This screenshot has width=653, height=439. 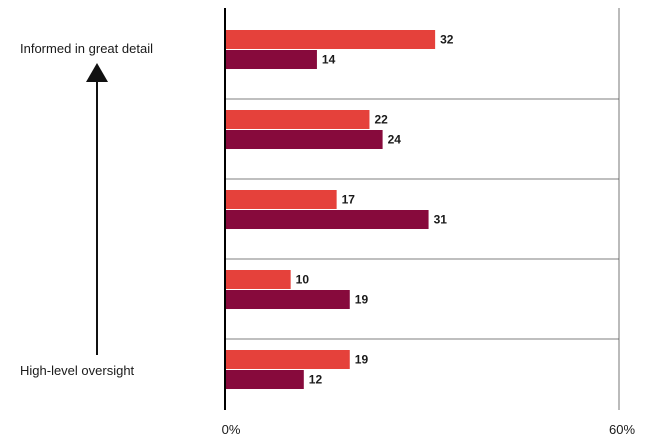 What do you see at coordinates (447, 40) in the screenshot?
I see `value-label-series-1-group-1: 32` at bounding box center [447, 40].